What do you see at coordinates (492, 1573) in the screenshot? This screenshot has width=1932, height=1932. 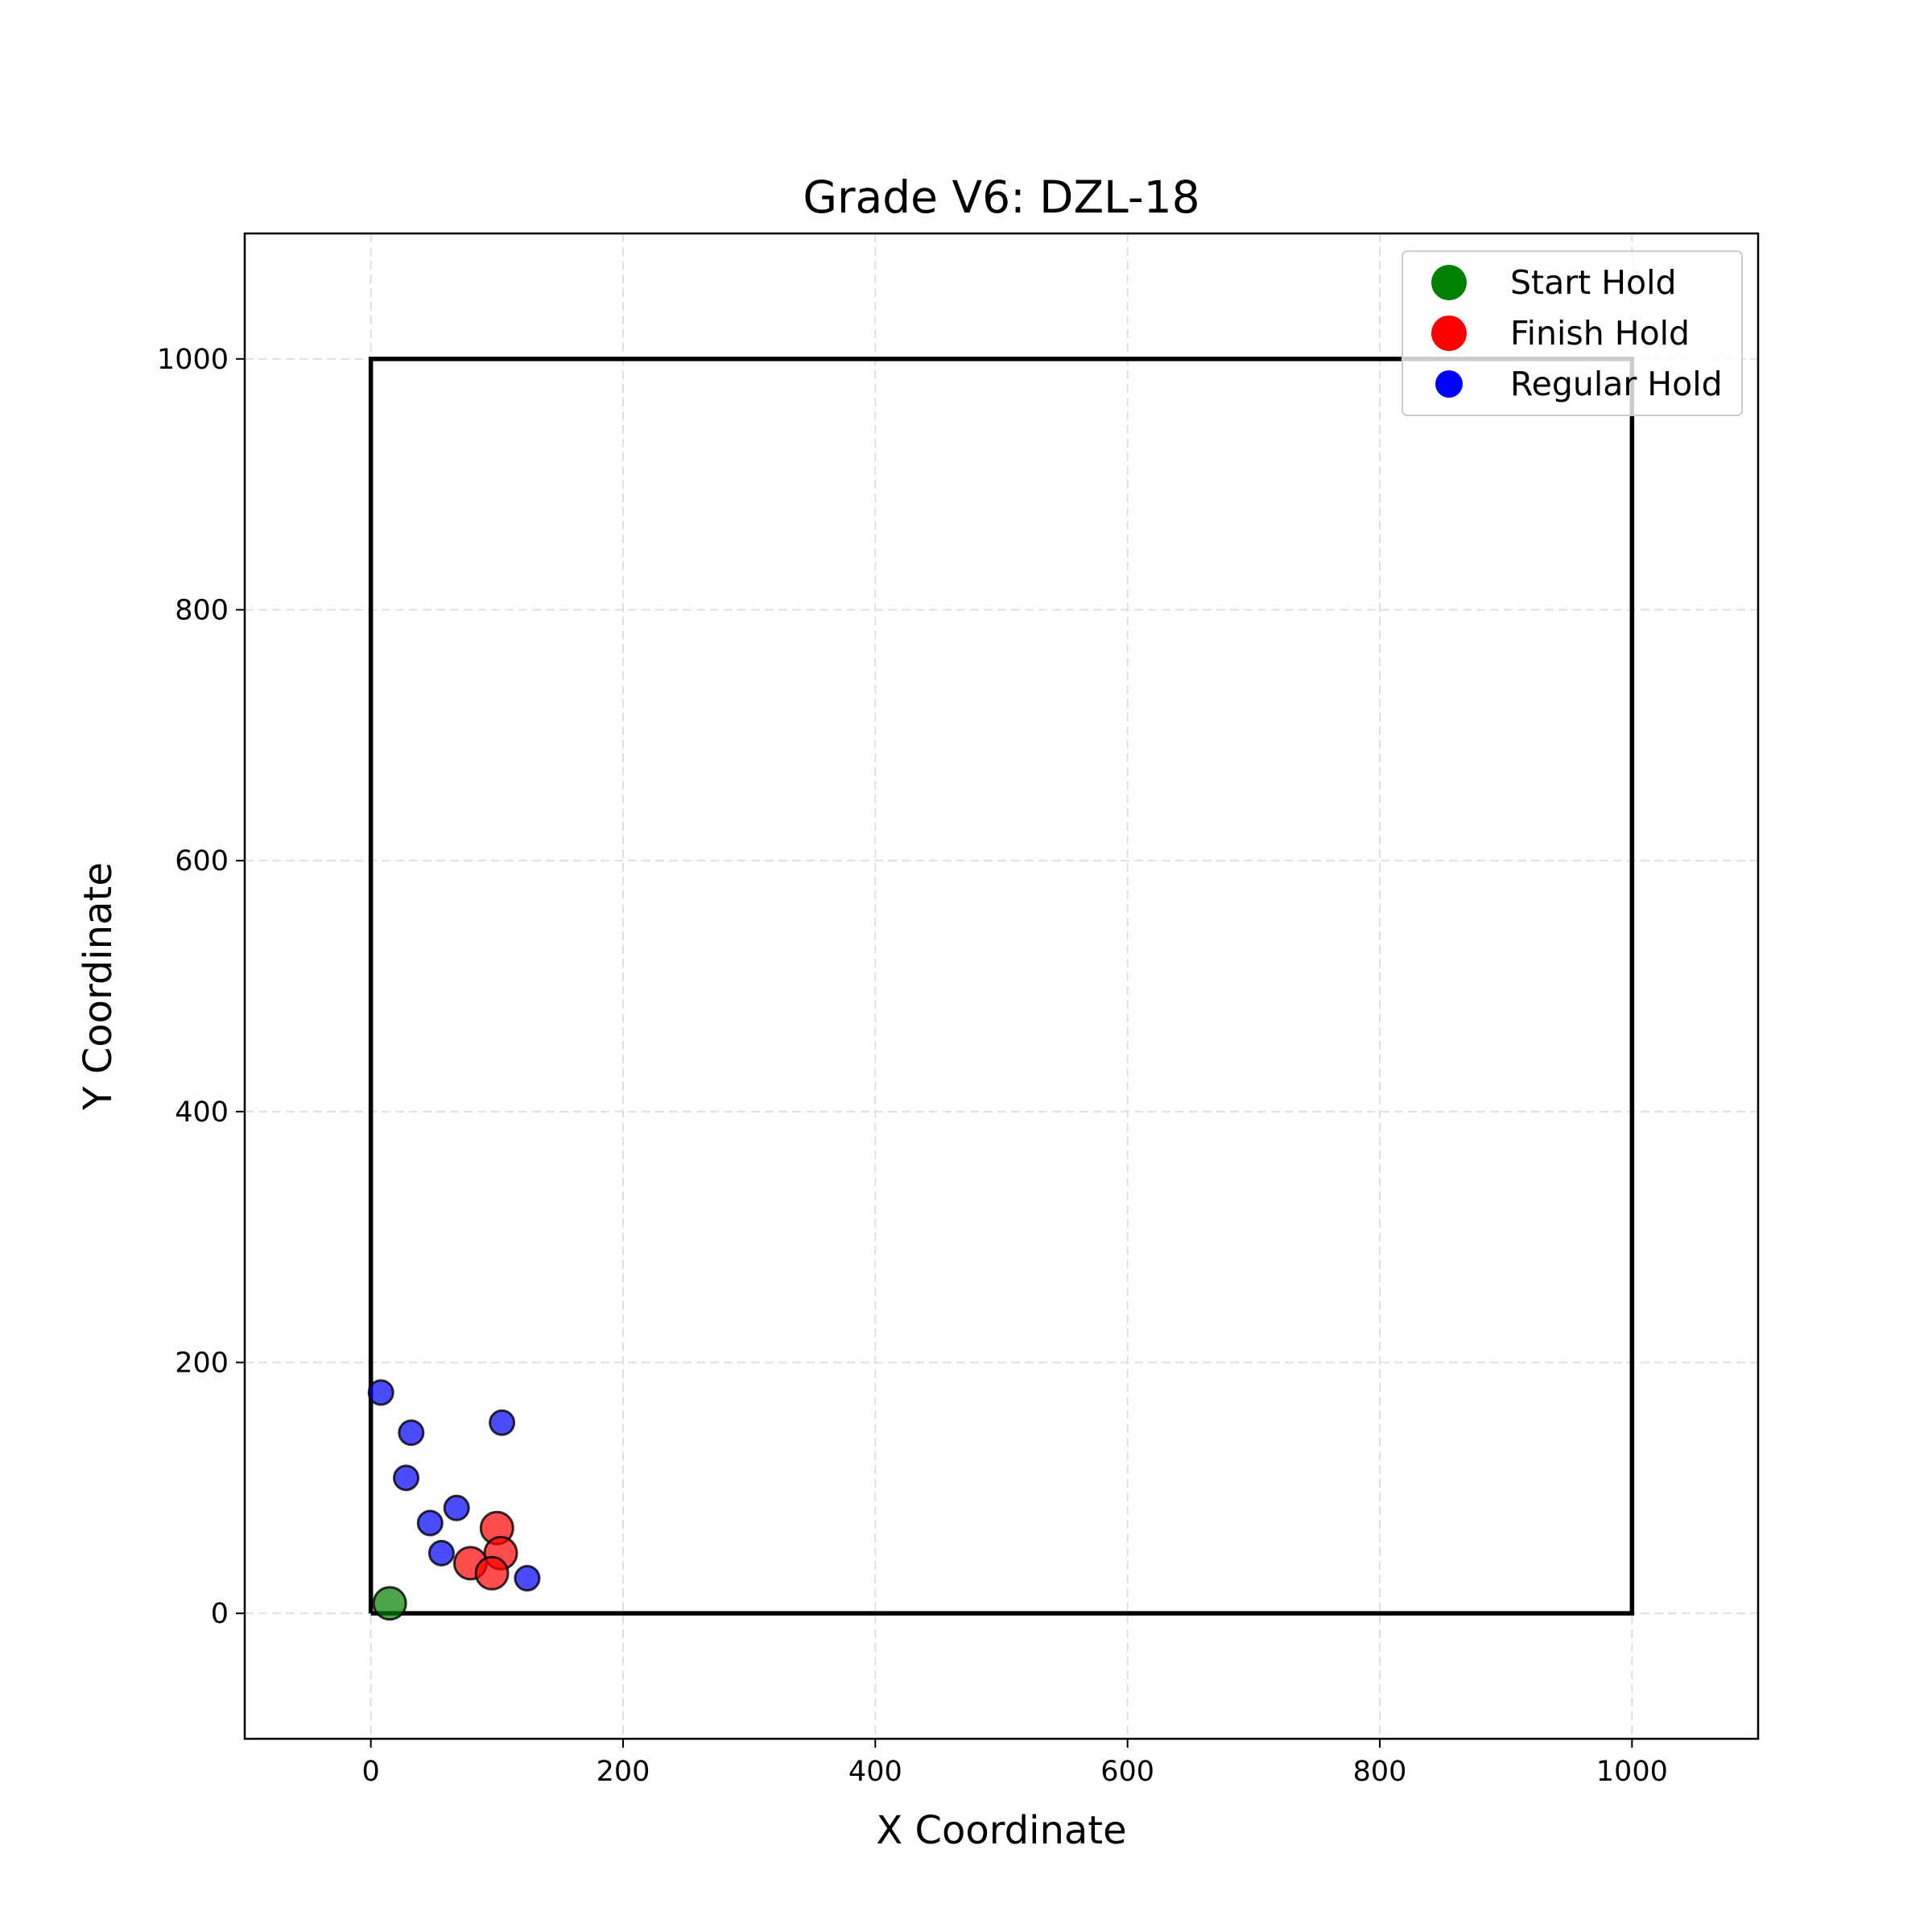 I see `finish-hold-point` at bounding box center [492, 1573].